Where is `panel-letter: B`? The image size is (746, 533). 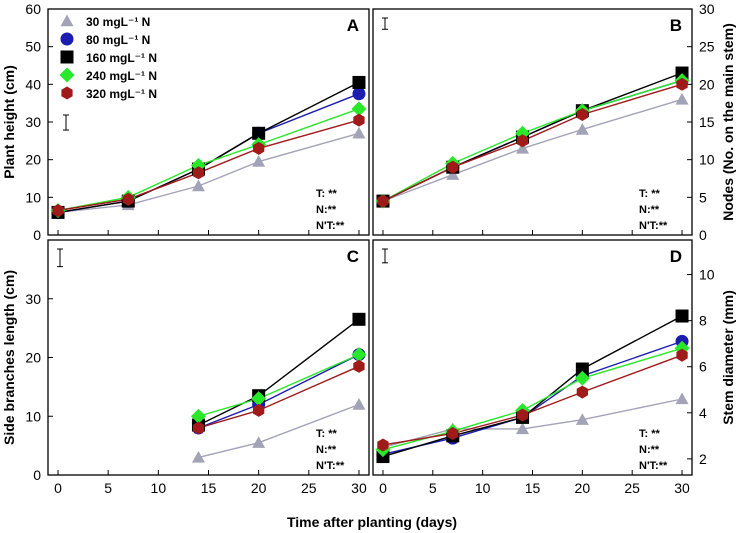
panel-letter: B is located at coordinates (676, 25).